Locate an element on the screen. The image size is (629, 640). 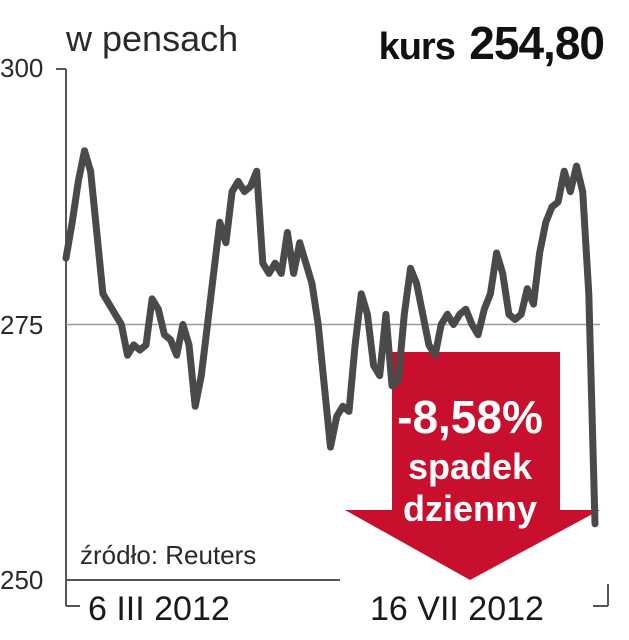
y-tick-label: 300 is located at coordinates (22, 68).